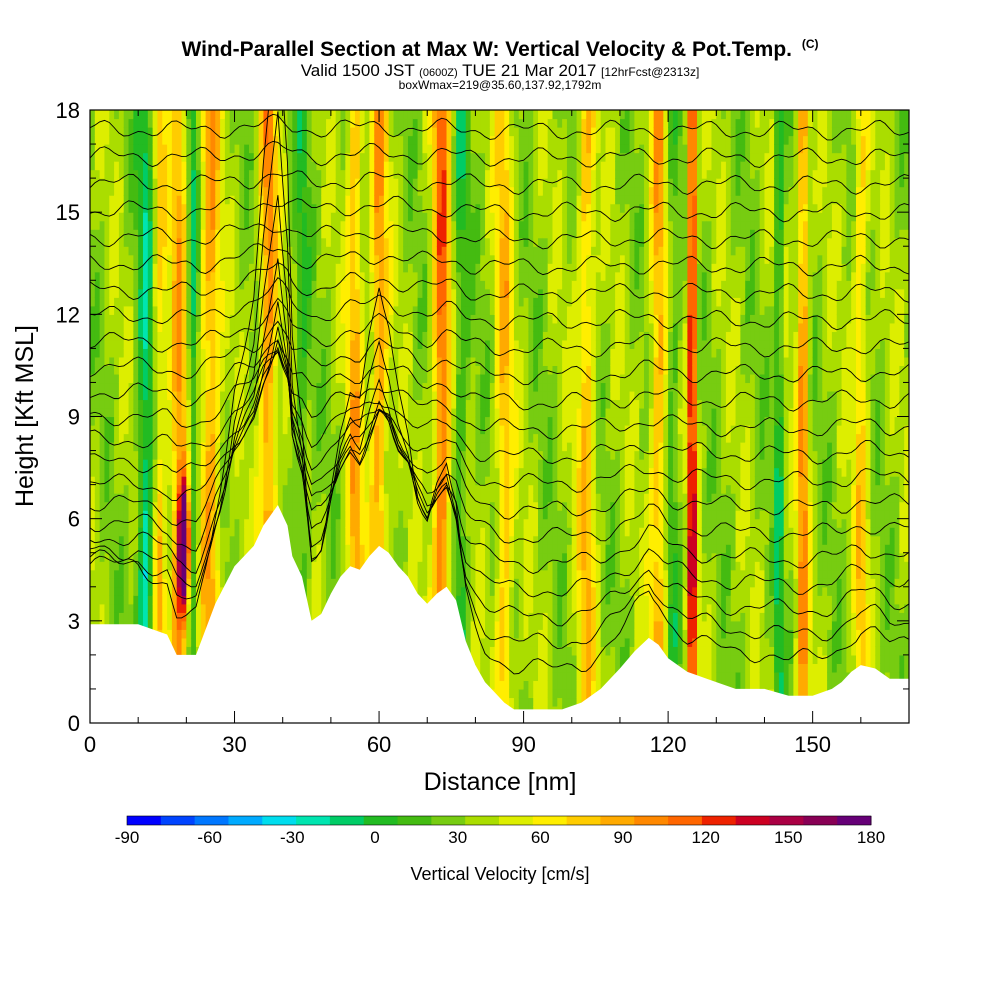 Image resolution: width=1000 pixels, height=1000 pixels. What do you see at coordinates (810, 44) in the screenshot?
I see `chart-title-copyright: (C)` at bounding box center [810, 44].